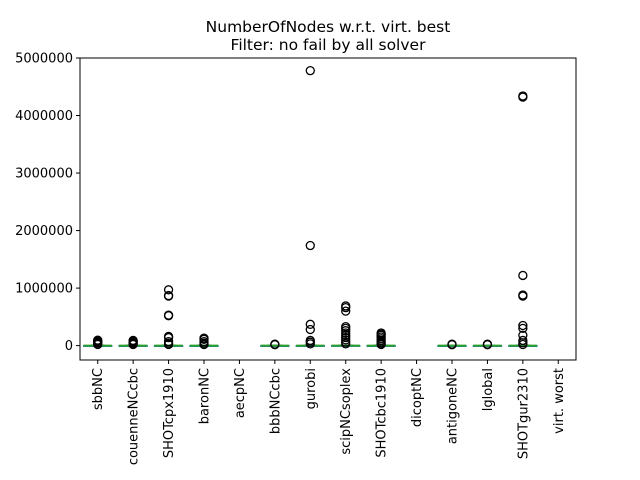  I want to click on box-shotcpx1910, so click(168, 317).